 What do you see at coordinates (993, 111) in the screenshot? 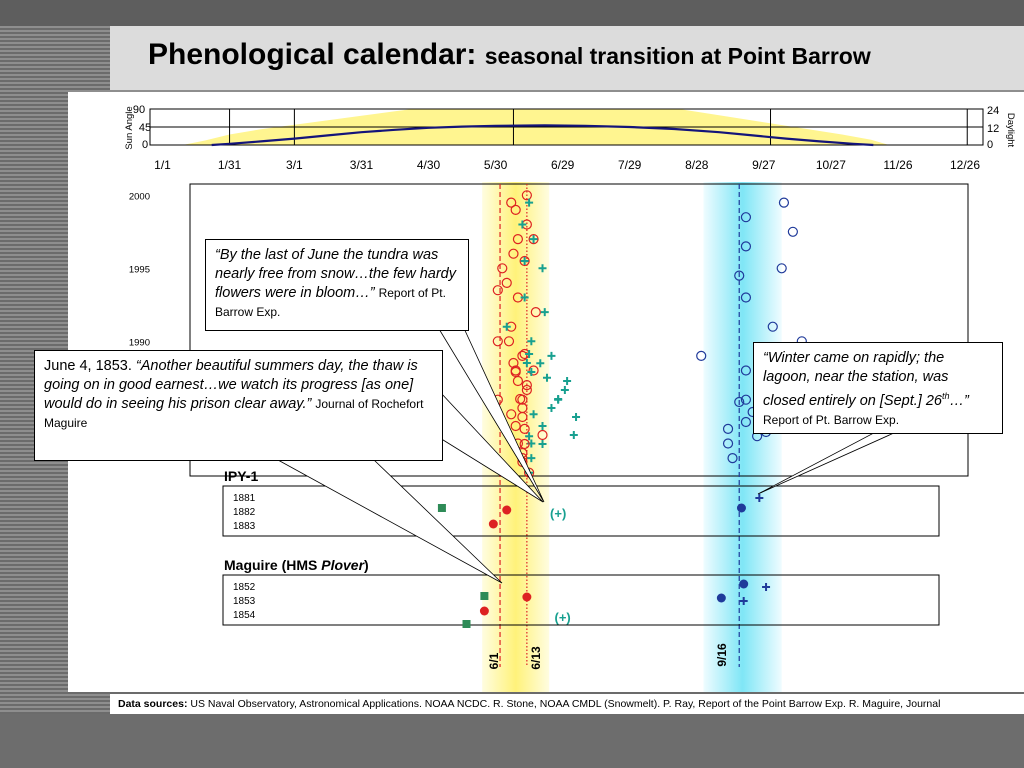
I see `y-tick-right: 24` at bounding box center [993, 111].